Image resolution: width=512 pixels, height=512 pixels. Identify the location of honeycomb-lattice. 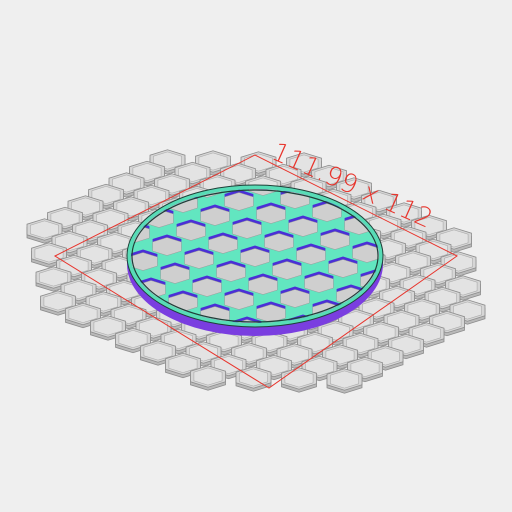
(255, 256).